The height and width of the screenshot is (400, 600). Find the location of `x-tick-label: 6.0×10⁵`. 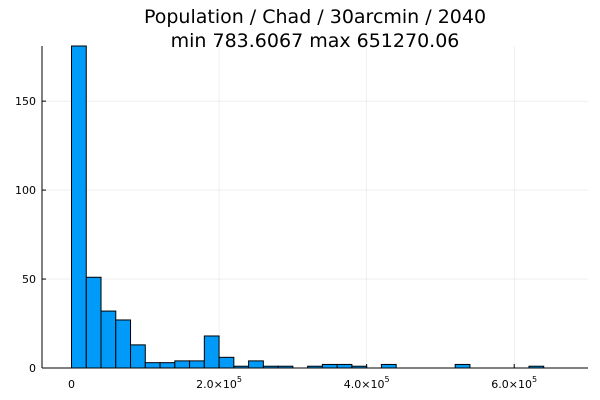

x-tick-label: 6.0×10⁵ is located at coordinates (514, 383).